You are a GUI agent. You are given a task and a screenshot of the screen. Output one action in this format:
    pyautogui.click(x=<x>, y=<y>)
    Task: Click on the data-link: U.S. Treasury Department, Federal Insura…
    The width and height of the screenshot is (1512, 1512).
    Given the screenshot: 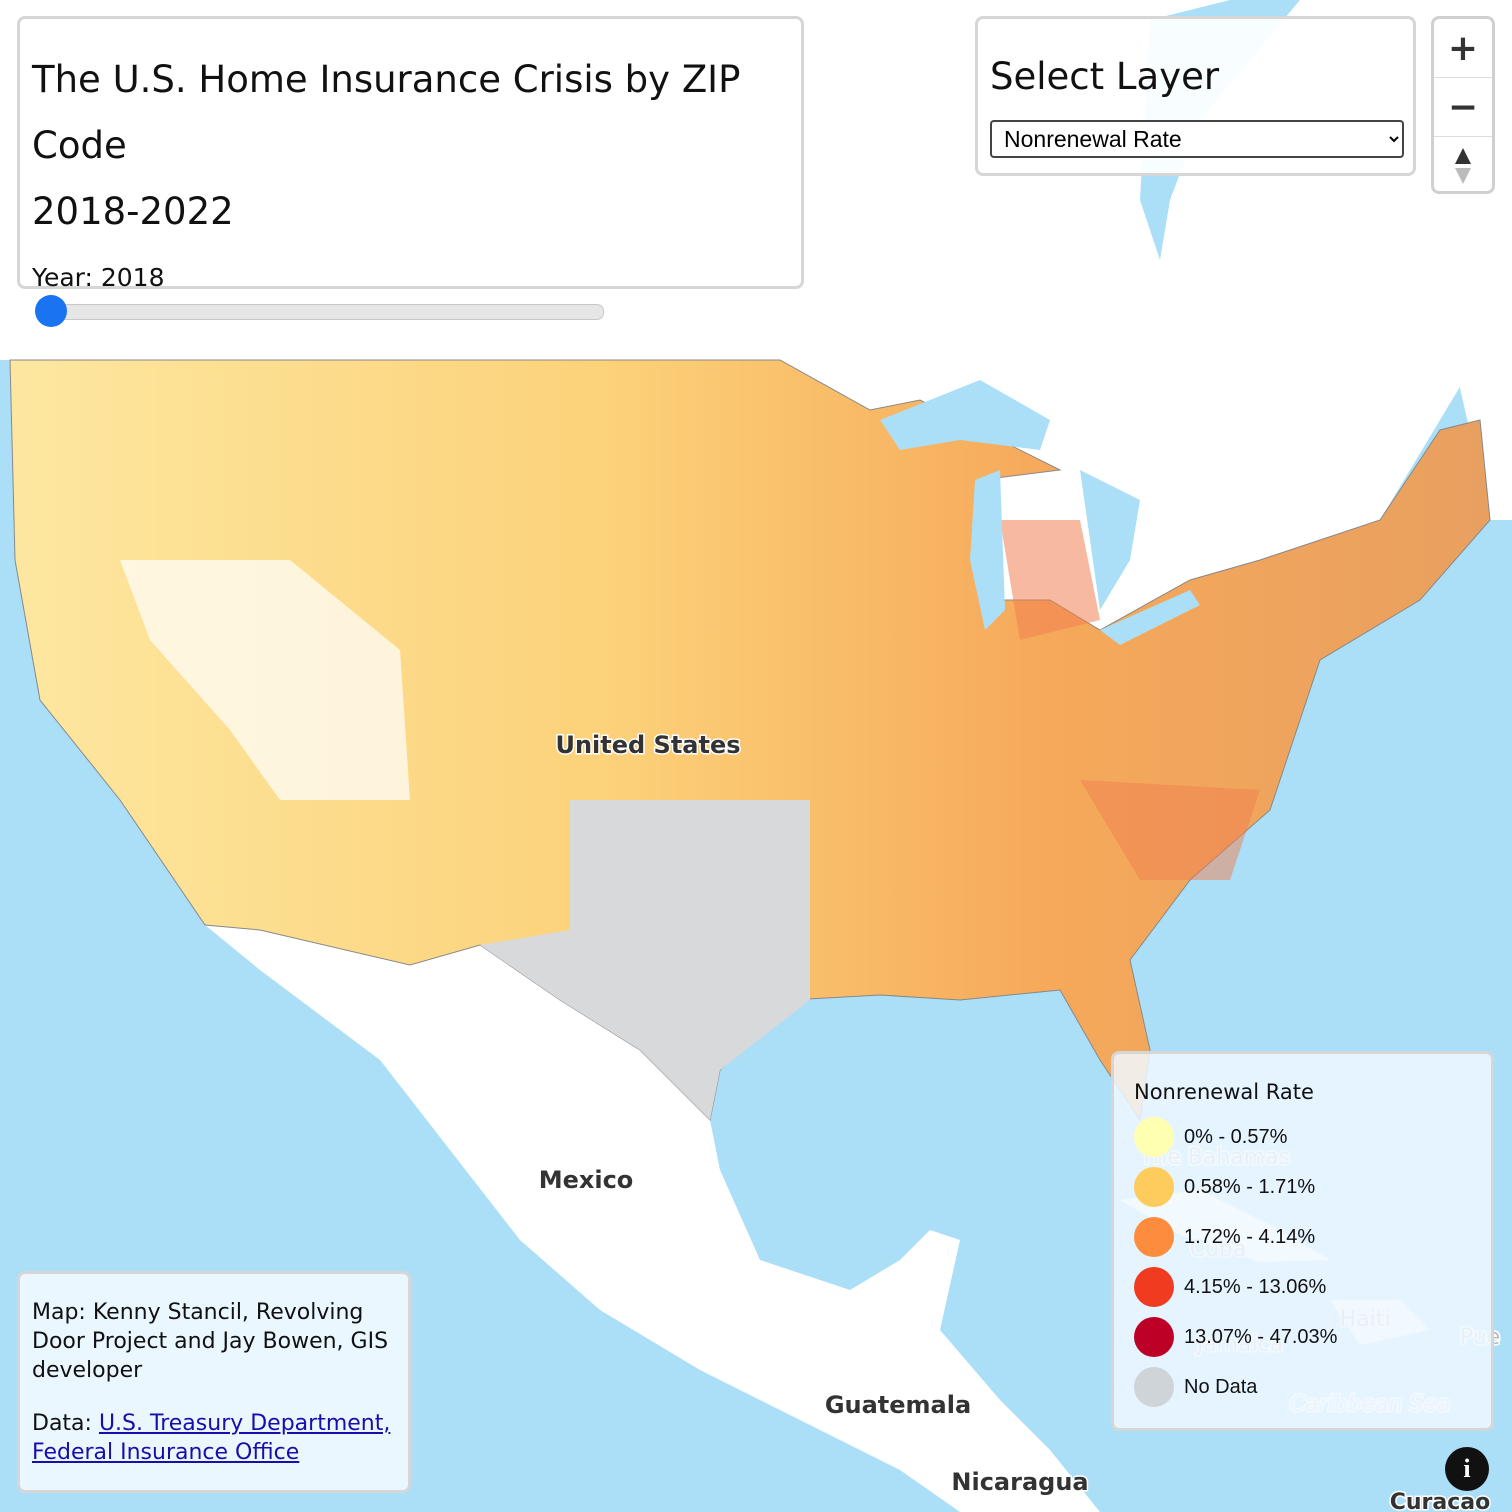 What is the action you would take?
    pyautogui.click(x=211, y=1438)
    